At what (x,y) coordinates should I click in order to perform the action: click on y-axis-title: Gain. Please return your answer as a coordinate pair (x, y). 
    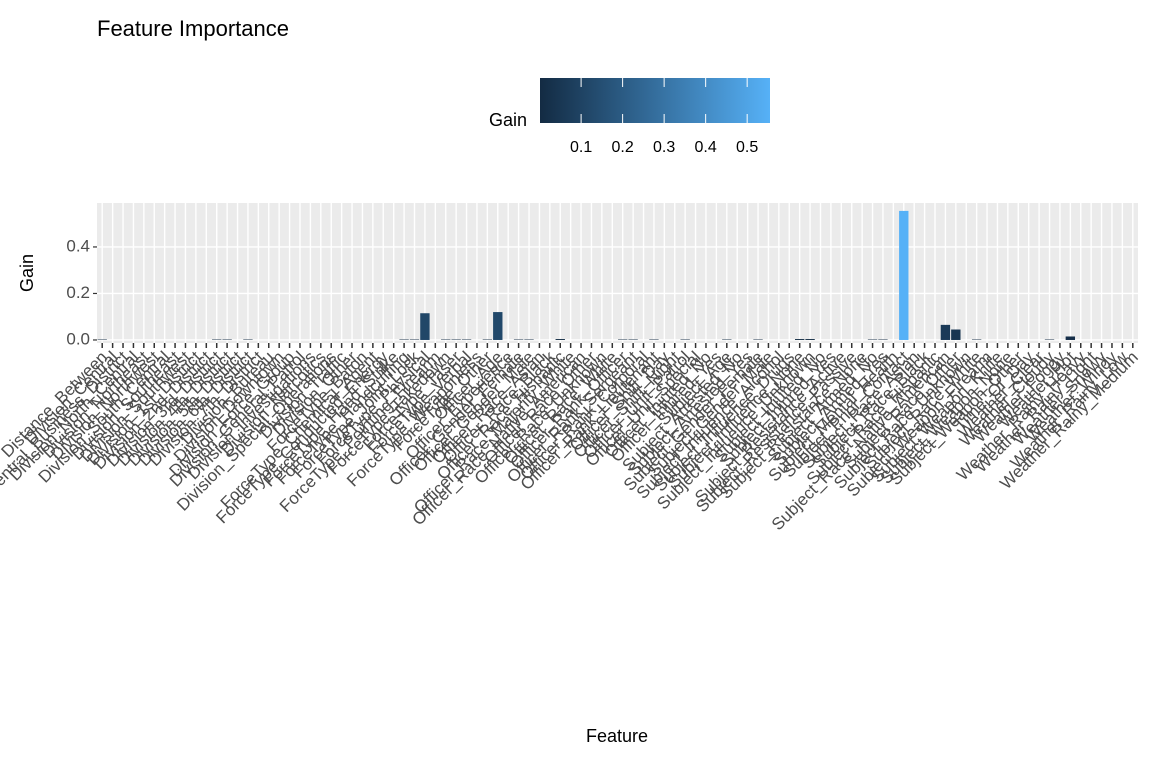
    Looking at the image, I should click on (27, 273).